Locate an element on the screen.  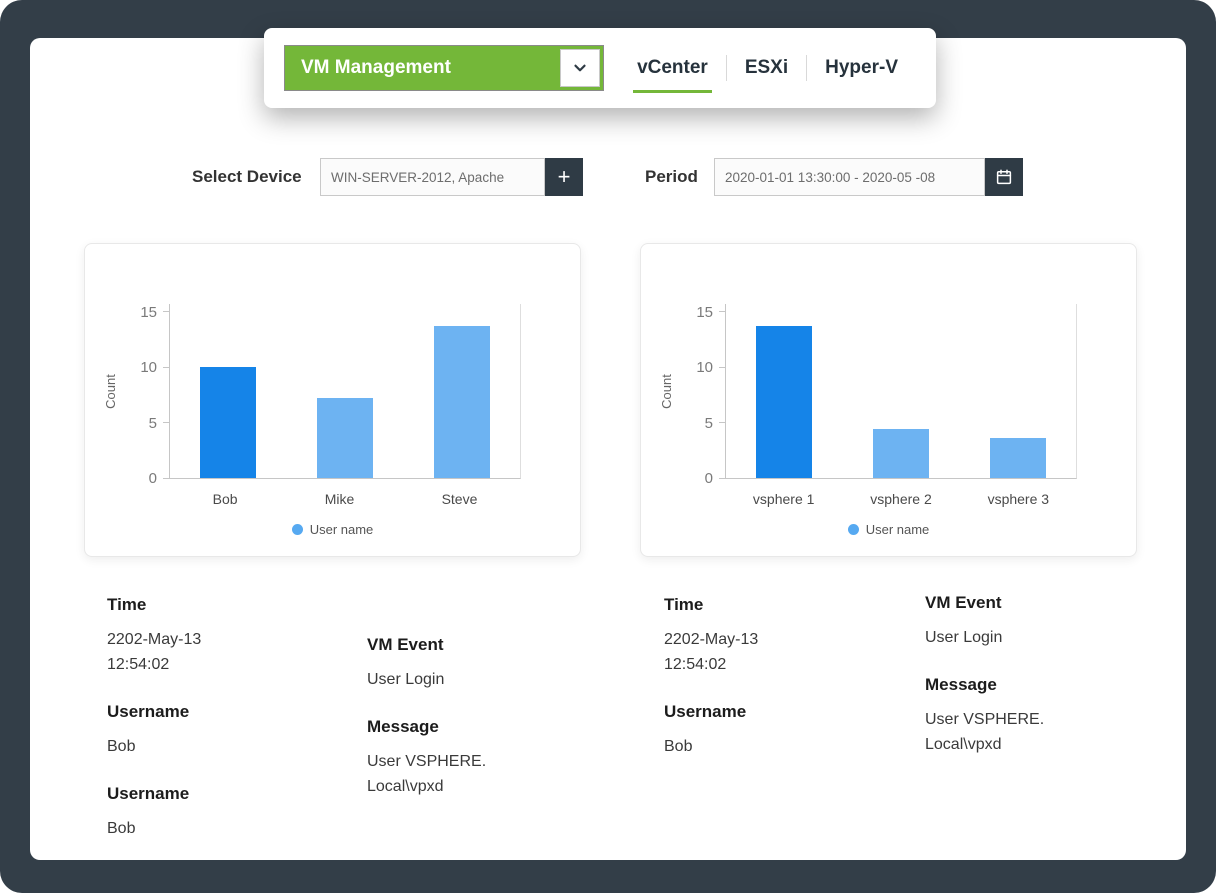
x-tick-label: vsphere 2 is located at coordinates (901, 499).